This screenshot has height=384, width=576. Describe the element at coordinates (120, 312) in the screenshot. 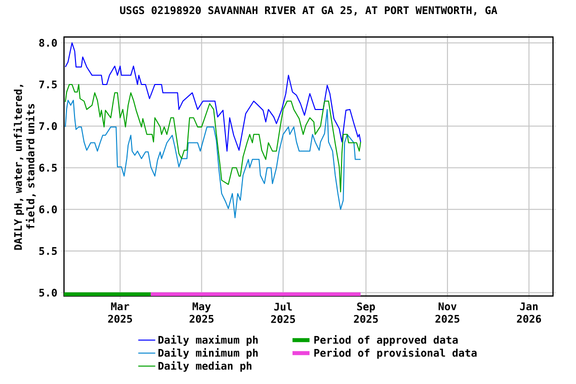

I see `x-tick-label: Mar 2025` at that location.